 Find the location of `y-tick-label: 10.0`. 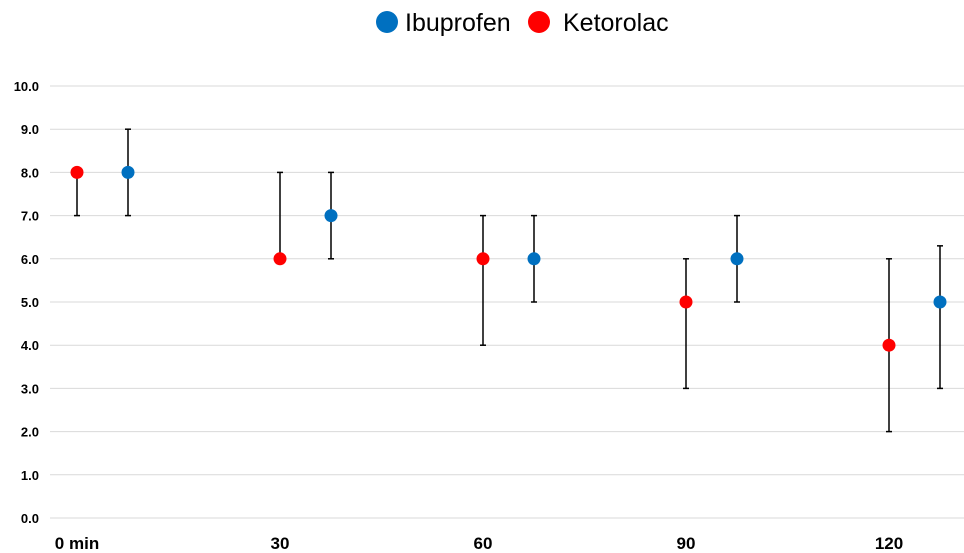

y-tick-label: 10.0 is located at coordinates (26, 86).